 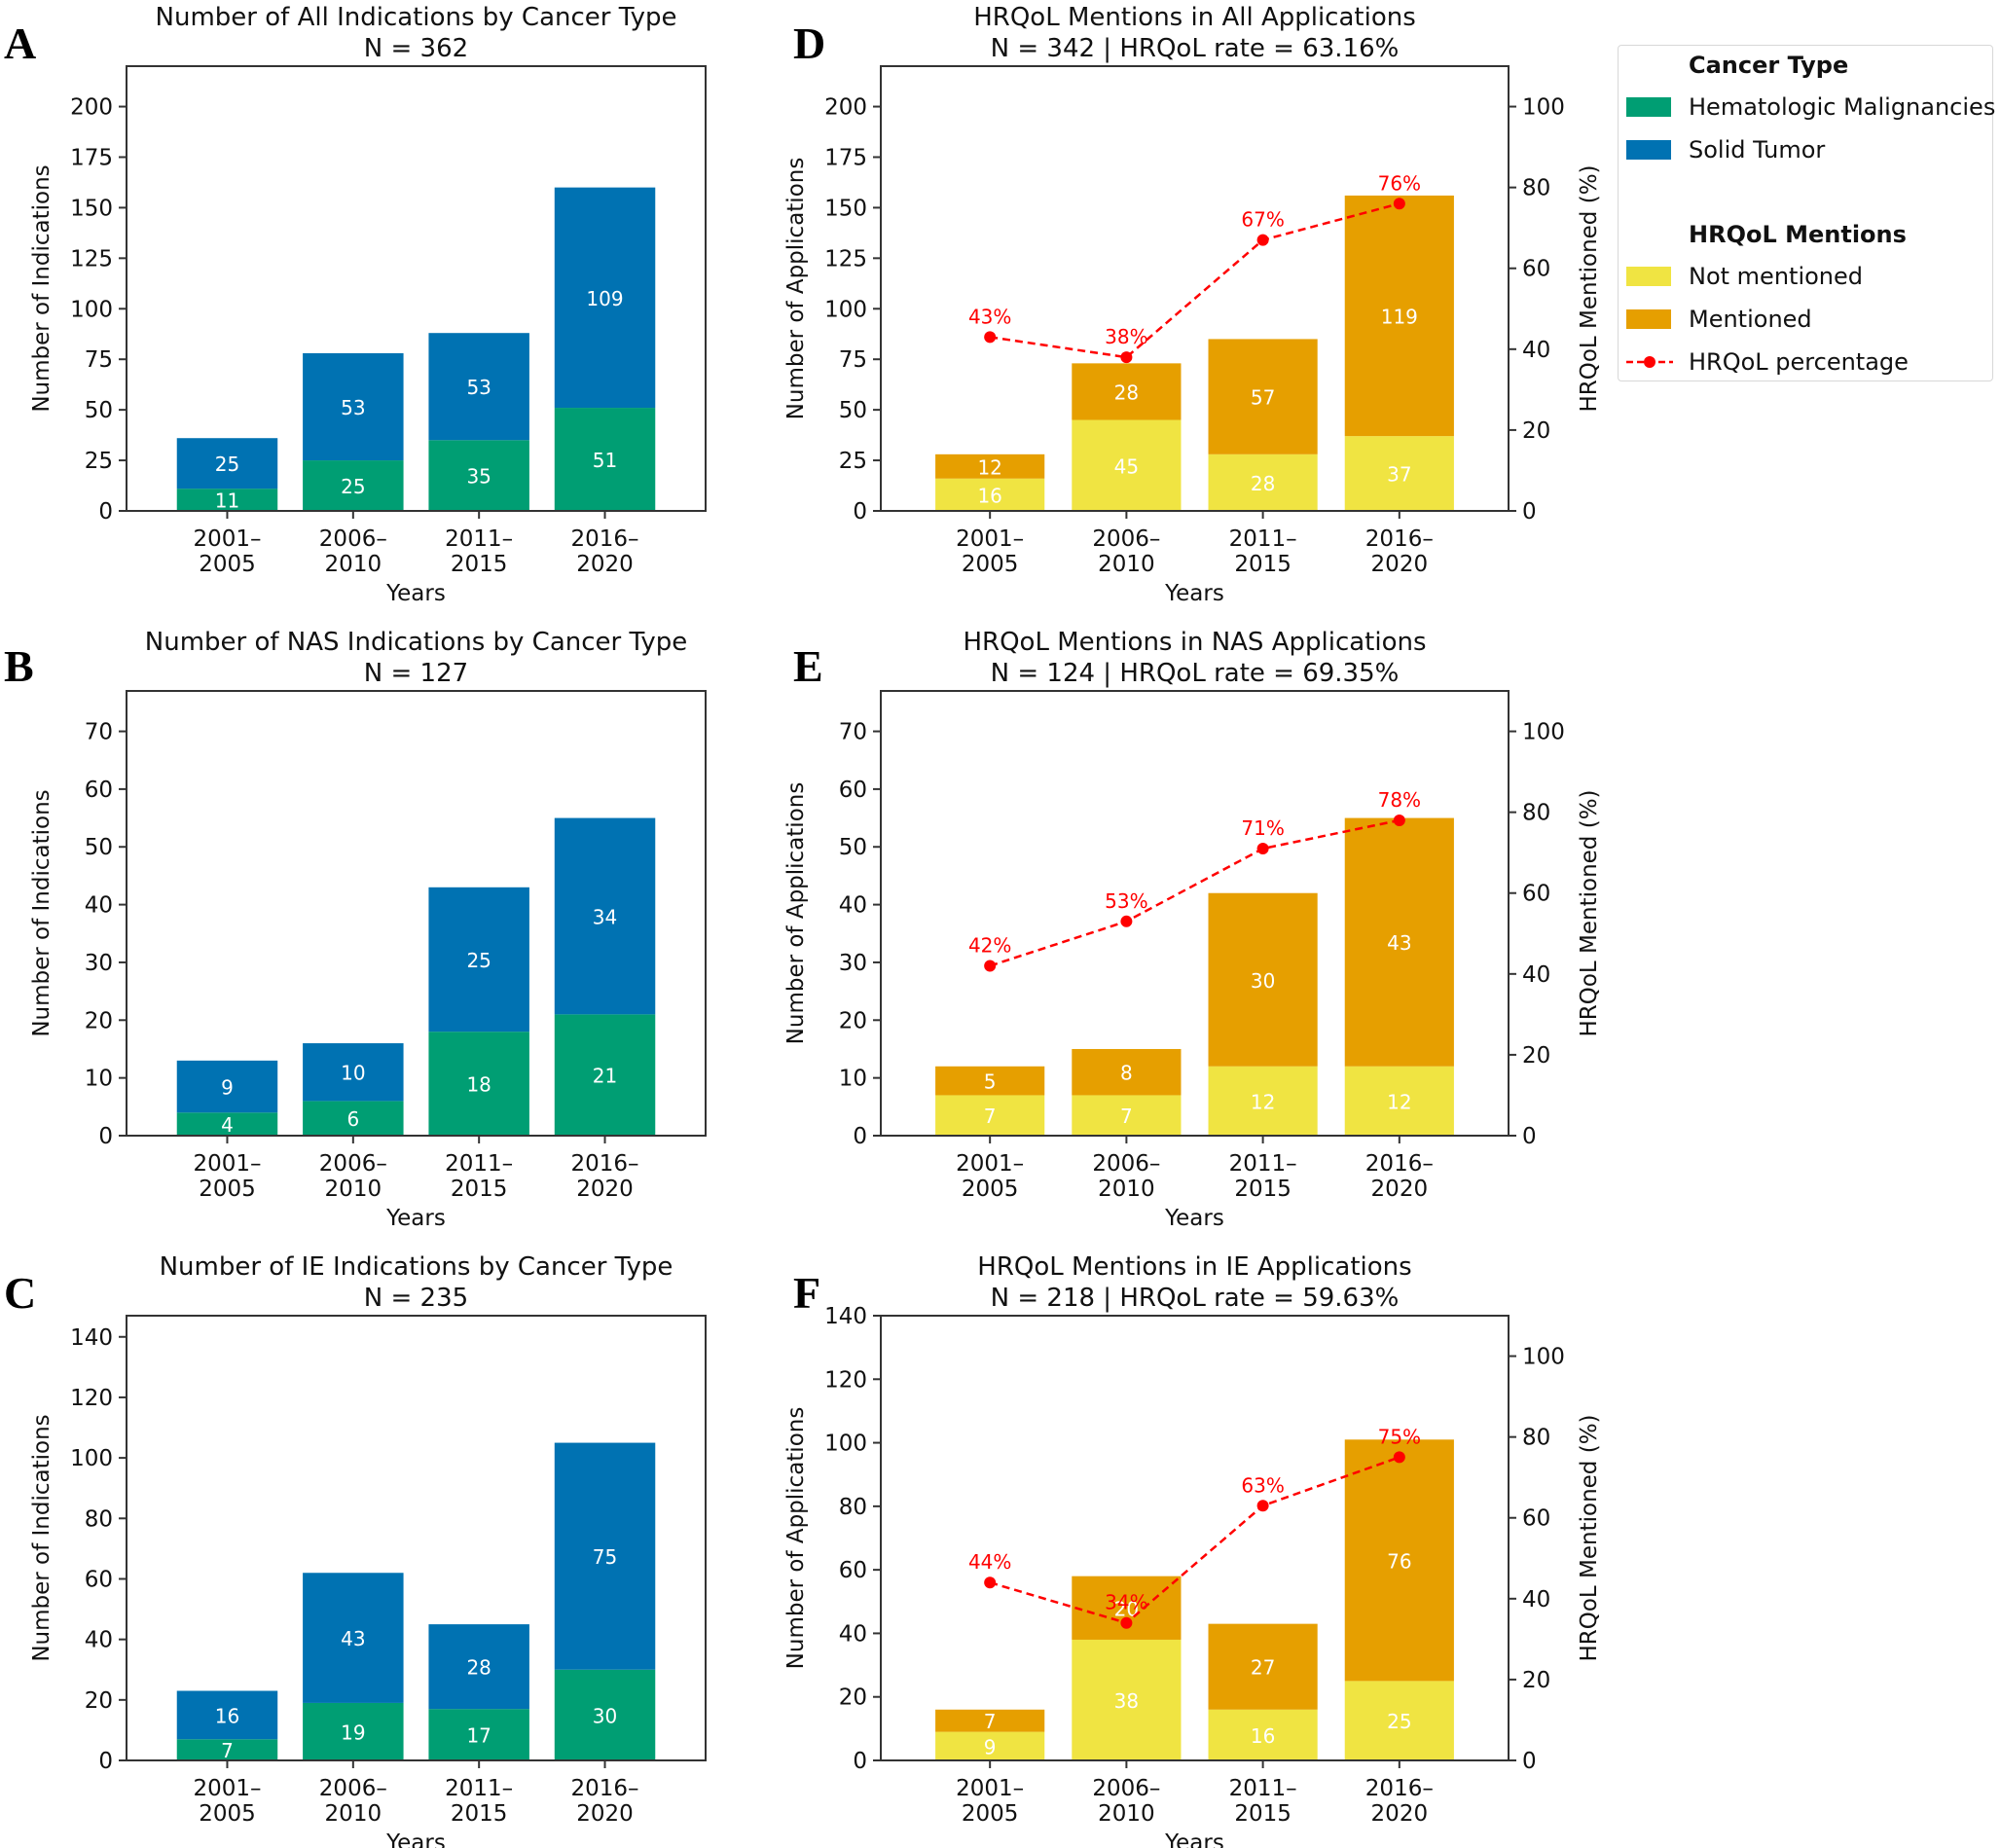 I want to click on panel-letter-c: C, so click(x=20, y=1293).